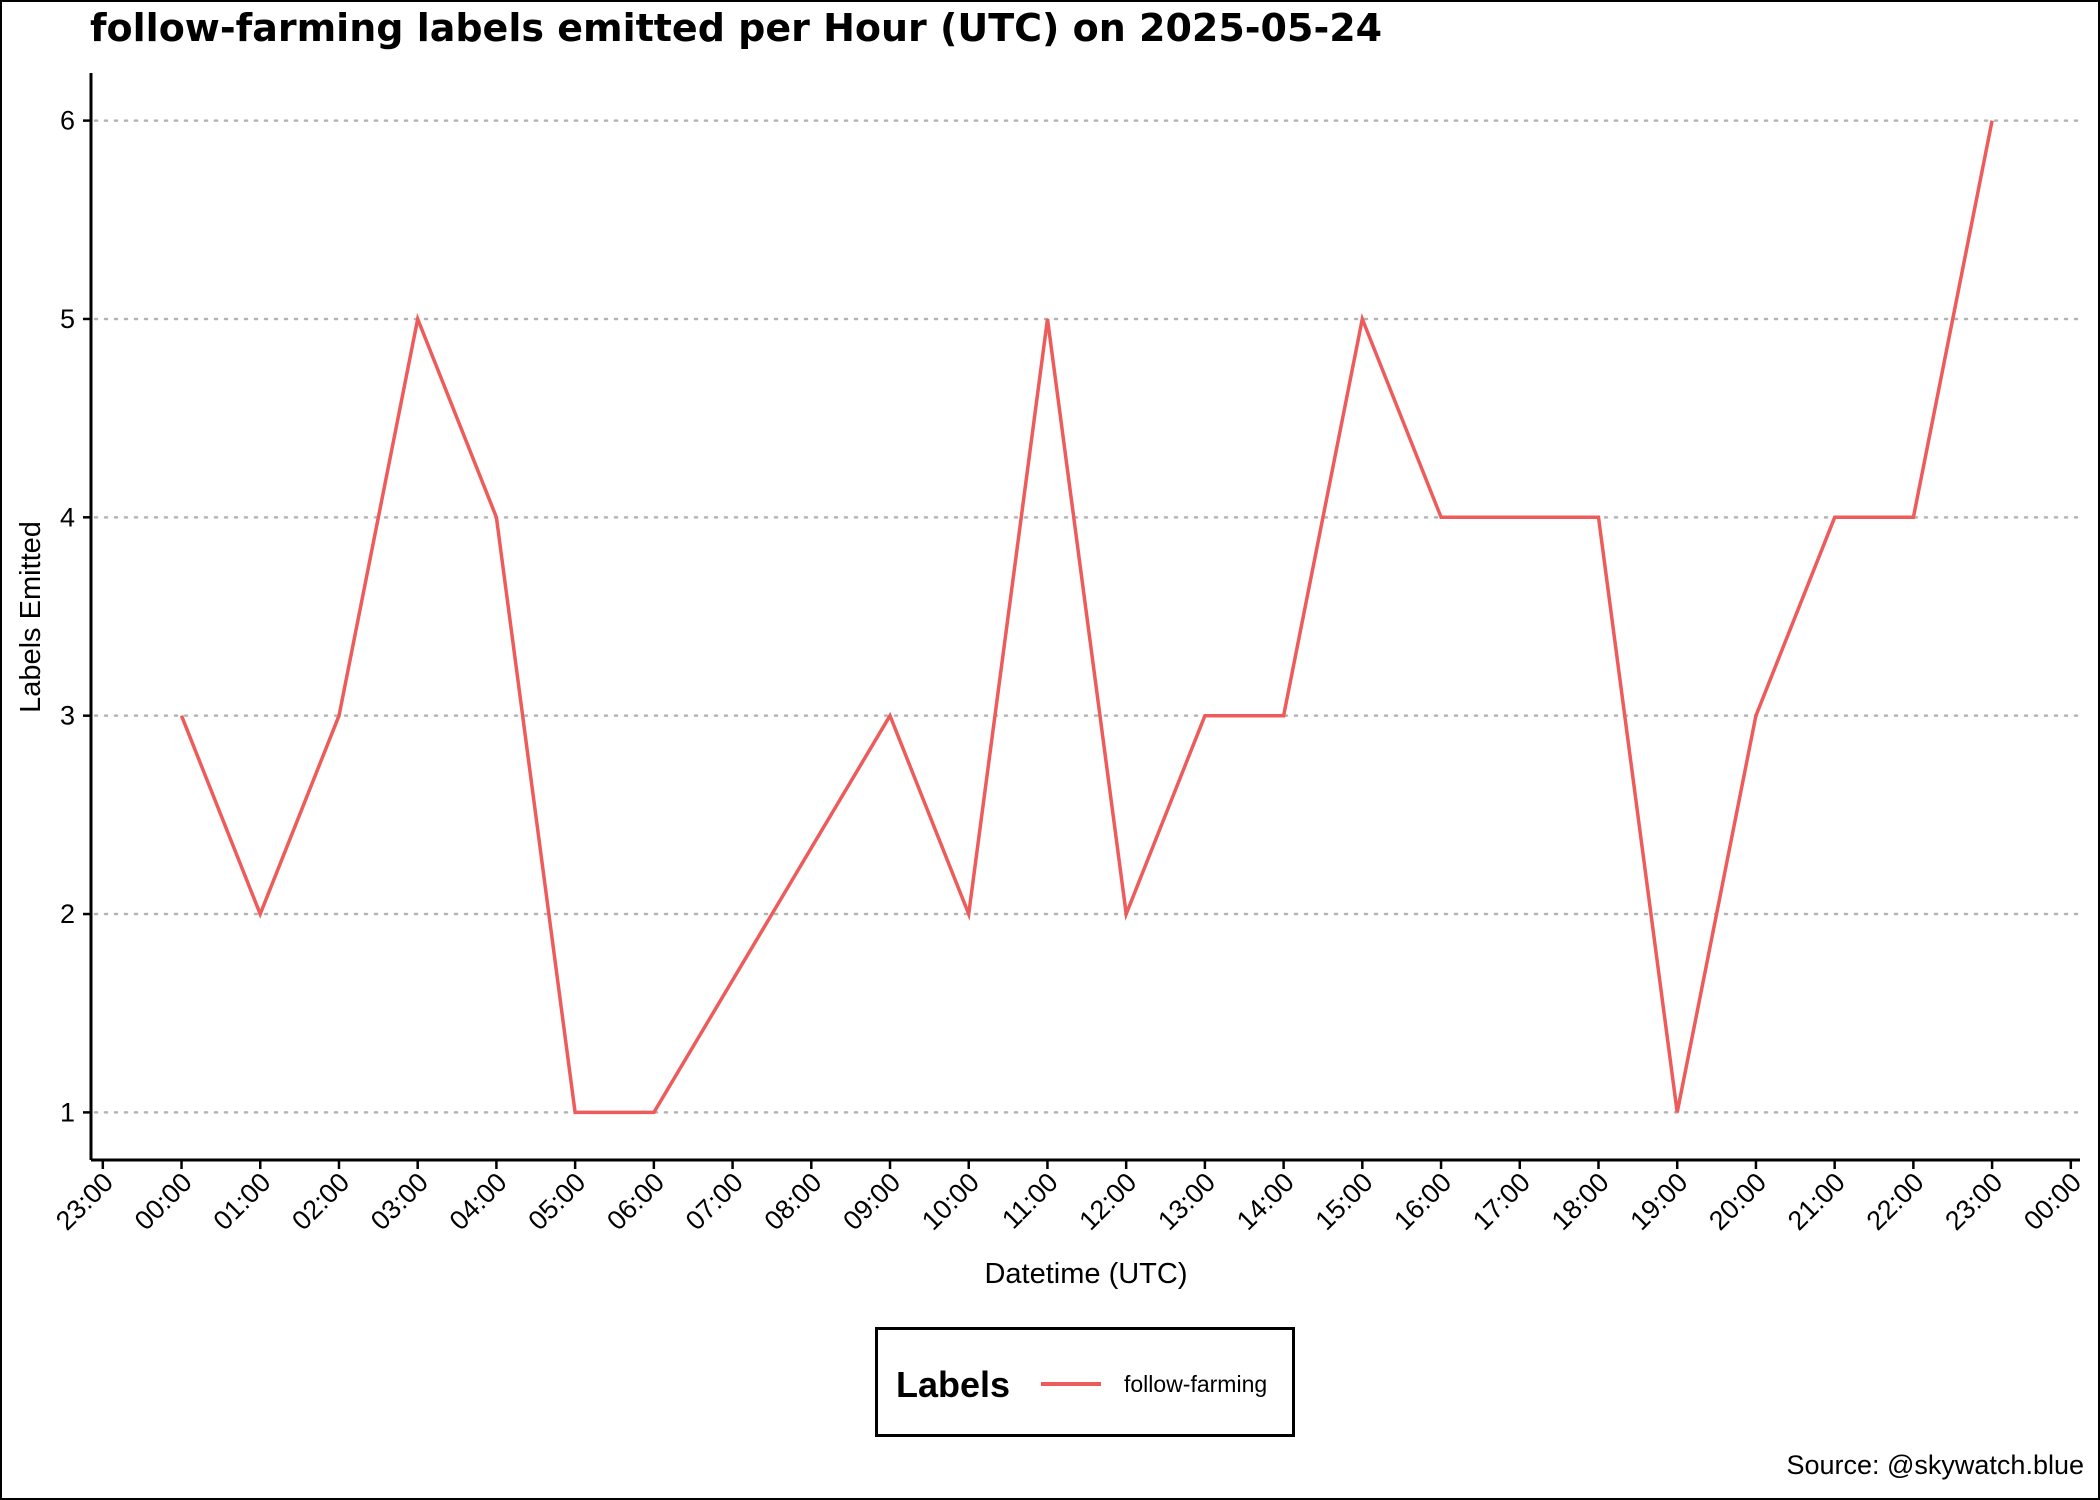  What do you see at coordinates (67, 914) in the screenshot?
I see `y-tick-label: 2` at bounding box center [67, 914].